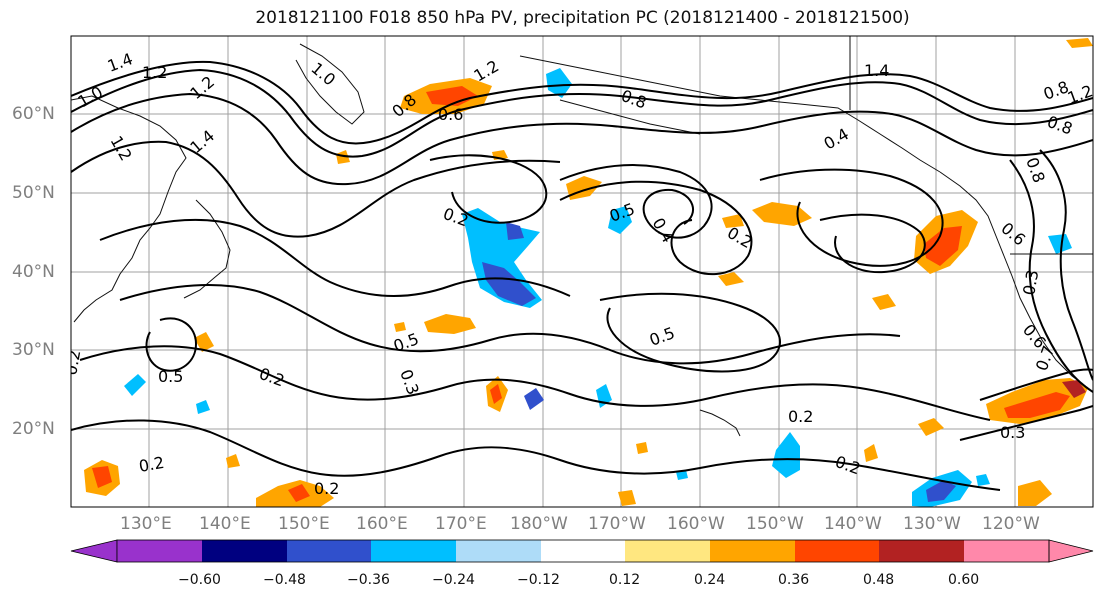  What do you see at coordinates (323, 74) in the screenshot?
I see `contour-label: 1.0` at bounding box center [323, 74].